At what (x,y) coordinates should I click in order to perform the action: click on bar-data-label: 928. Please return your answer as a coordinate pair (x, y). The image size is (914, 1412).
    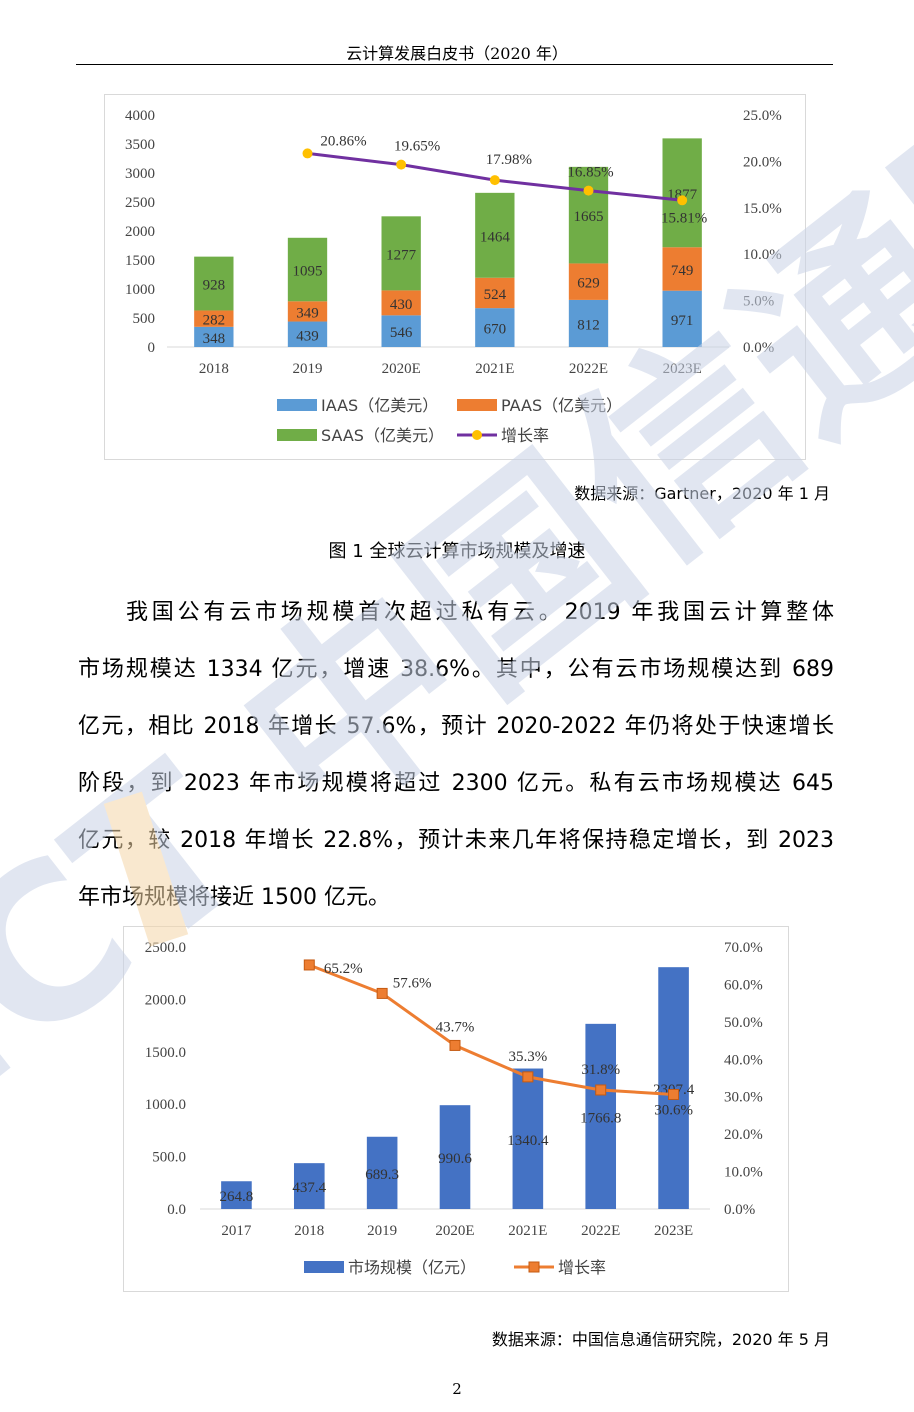
    Looking at the image, I should click on (214, 286).